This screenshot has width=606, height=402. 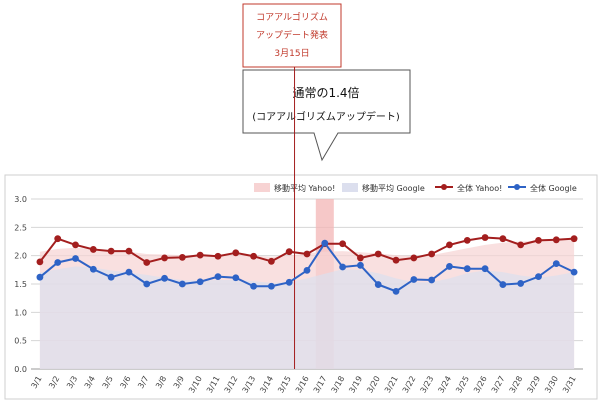 What do you see at coordinates (444, 187) in the screenshot?
I see `legend-swatch-total-yahoo-marker` at bounding box center [444, 187].